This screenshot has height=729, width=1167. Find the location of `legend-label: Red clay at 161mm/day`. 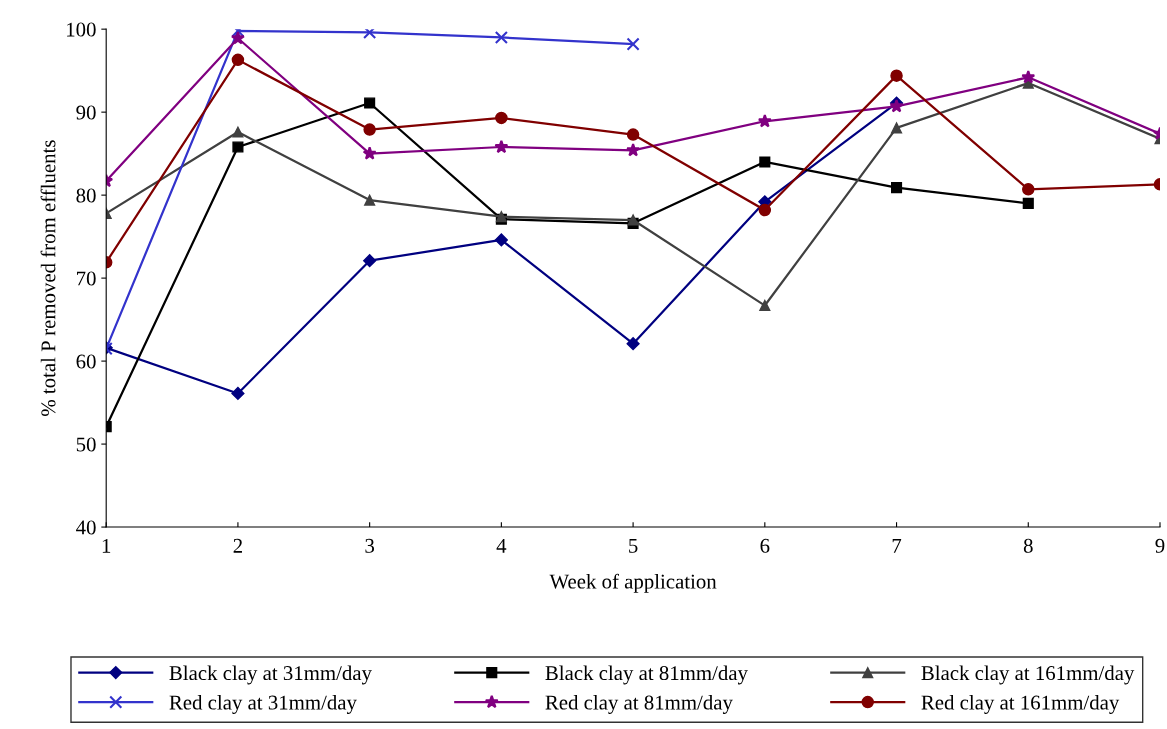

legend-label: Red clay at 161mm/day is located at coordinates (1020, 704).